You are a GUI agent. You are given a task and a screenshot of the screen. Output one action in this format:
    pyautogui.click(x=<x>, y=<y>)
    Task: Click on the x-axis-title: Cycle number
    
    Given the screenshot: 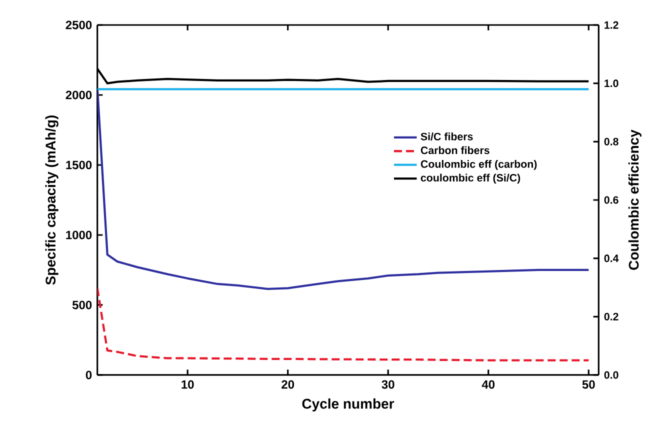 What is the action you would take?
    pyautogui.click(x=348, y=405)
    